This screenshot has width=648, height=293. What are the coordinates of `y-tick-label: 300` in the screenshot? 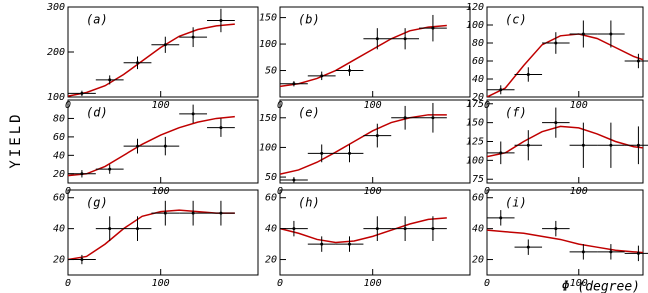 It's located at (55, 7).